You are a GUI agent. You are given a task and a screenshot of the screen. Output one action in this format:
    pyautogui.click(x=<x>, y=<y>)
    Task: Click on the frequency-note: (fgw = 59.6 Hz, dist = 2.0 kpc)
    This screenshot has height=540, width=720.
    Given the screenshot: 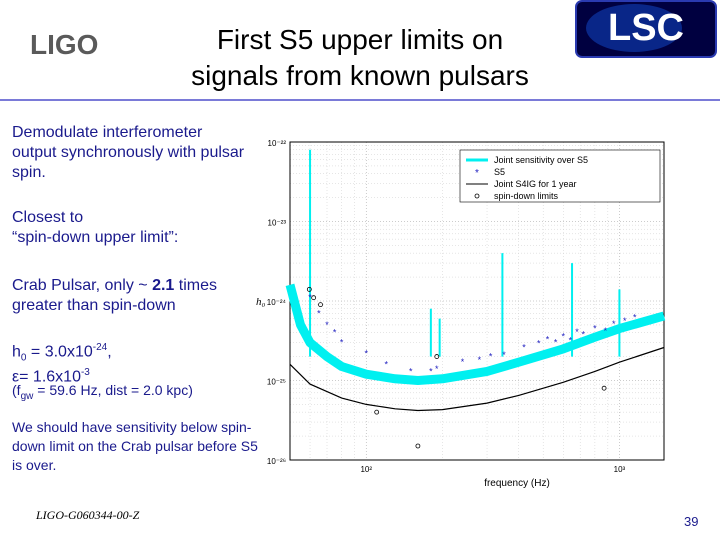 What is the action you would take?
    pyautogui.click(x=132, y=393)
    